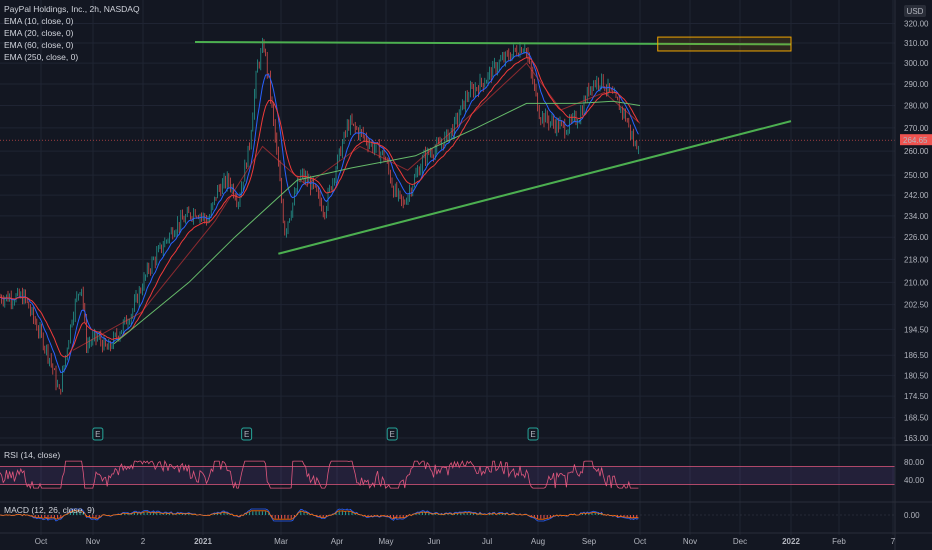  What do you see at coordinates (916, 329) in the screenshot?
I see `price-tick-5: 194.50` at bounding box center [916, 329].